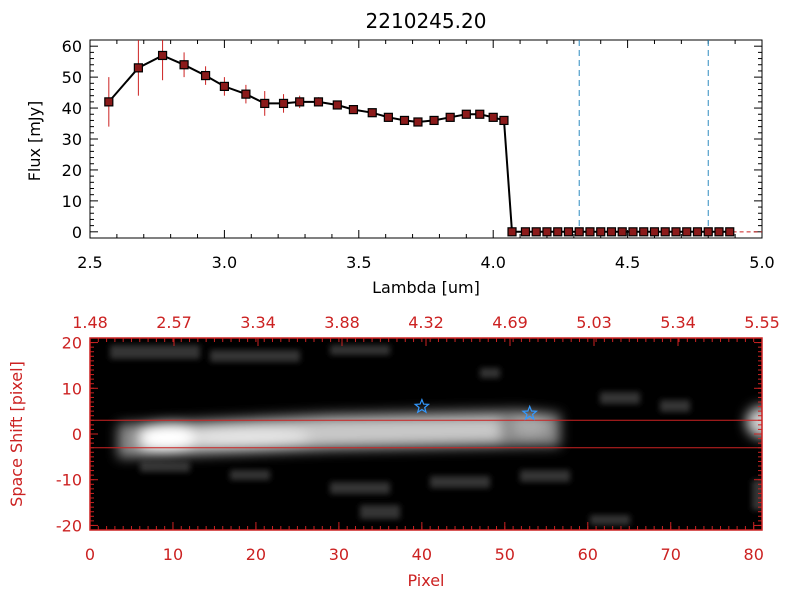  What do you see at coordinates (72, 77) in the screenshot?
I see `y-tick-label: 50` at bounding box center [72, 77].